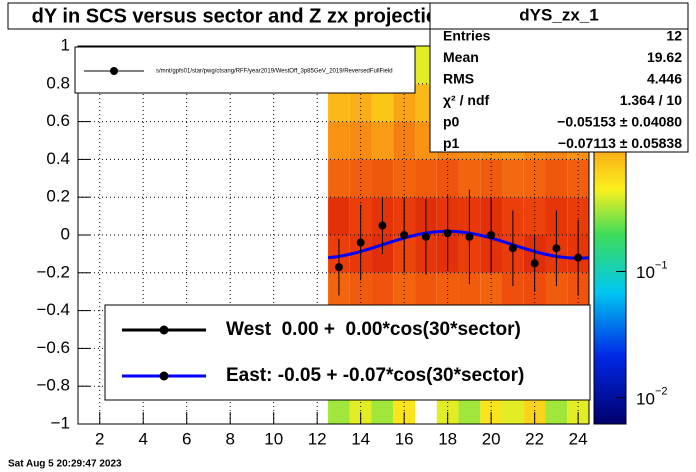 This screenshot has width=696, height=472. I want to click on legend, so click(347, 352).